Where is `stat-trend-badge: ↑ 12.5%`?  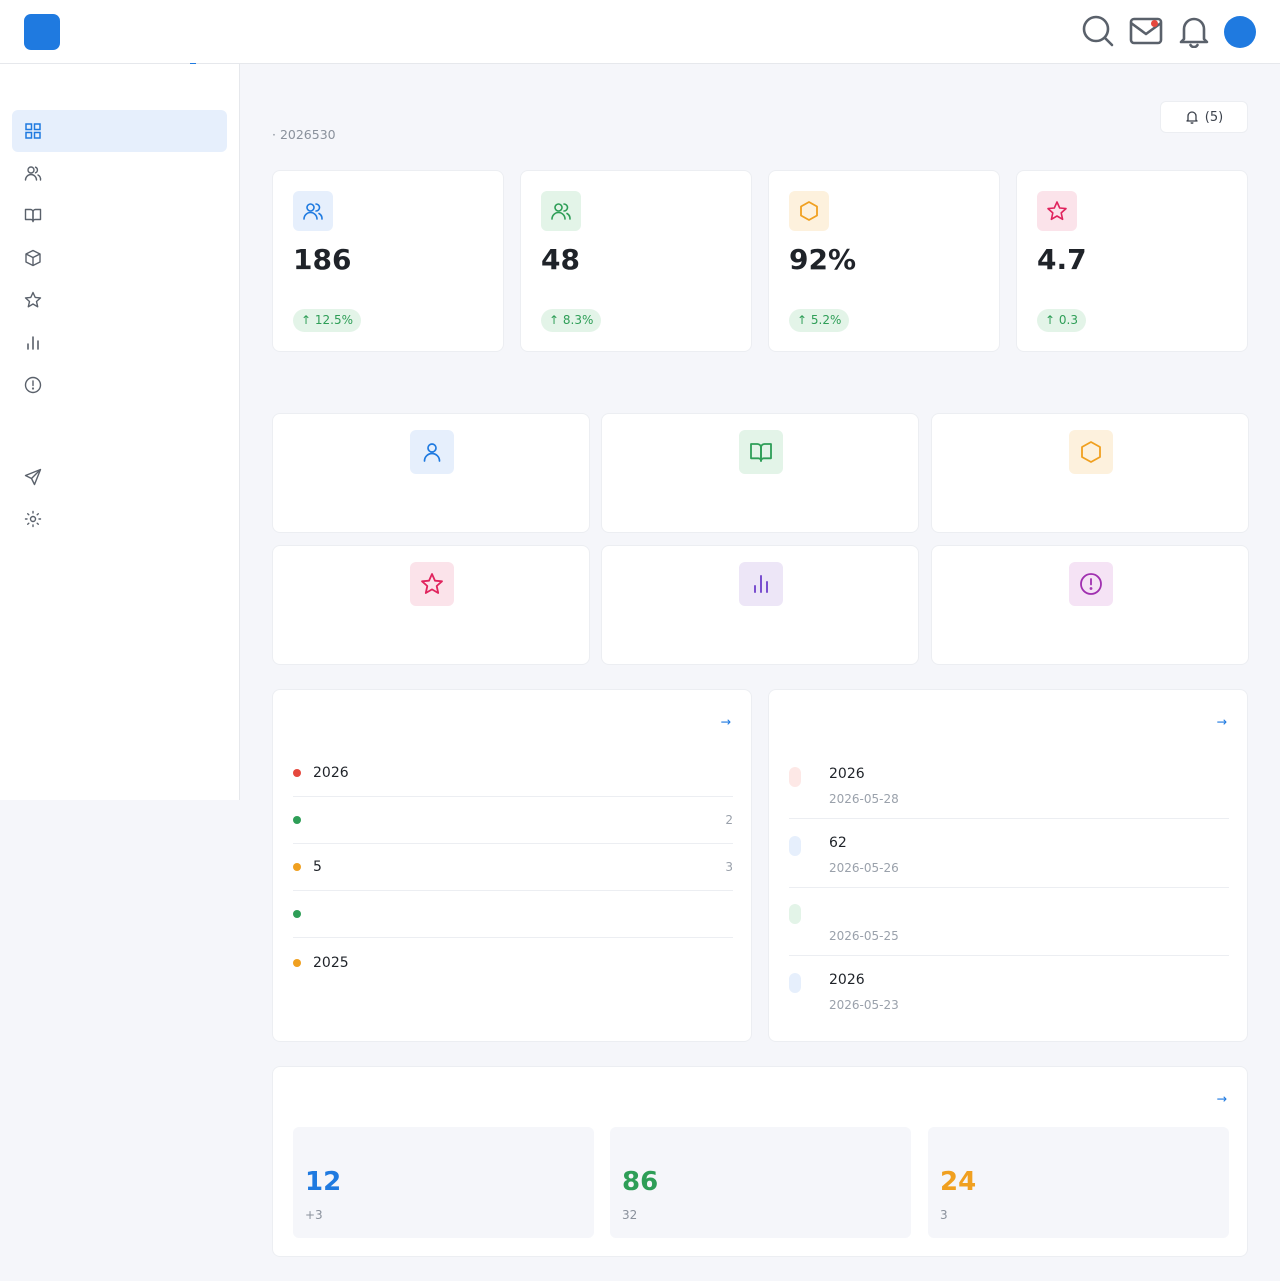
stat-trend-badge: ↑ 12.5% is located at coordinates (327, 320).